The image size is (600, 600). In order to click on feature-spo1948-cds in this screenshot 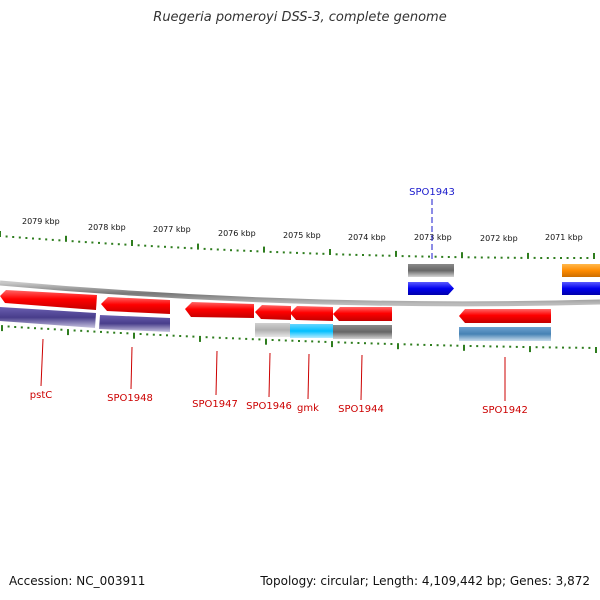, I will do `click(135, 305)`.